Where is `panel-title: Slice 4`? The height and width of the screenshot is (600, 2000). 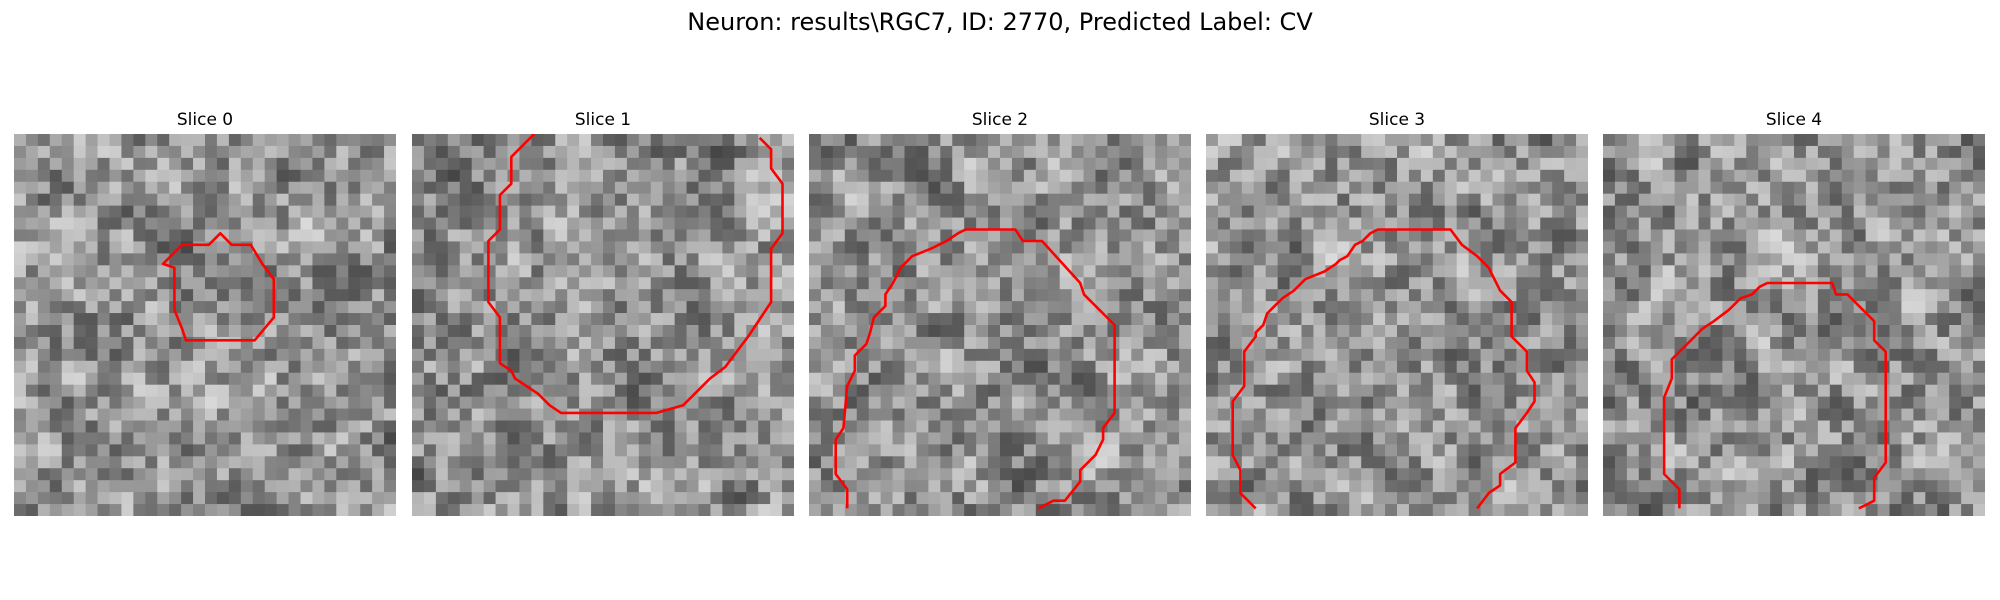 panel-title: Slice 4 is located at coordinates (1794, 120).